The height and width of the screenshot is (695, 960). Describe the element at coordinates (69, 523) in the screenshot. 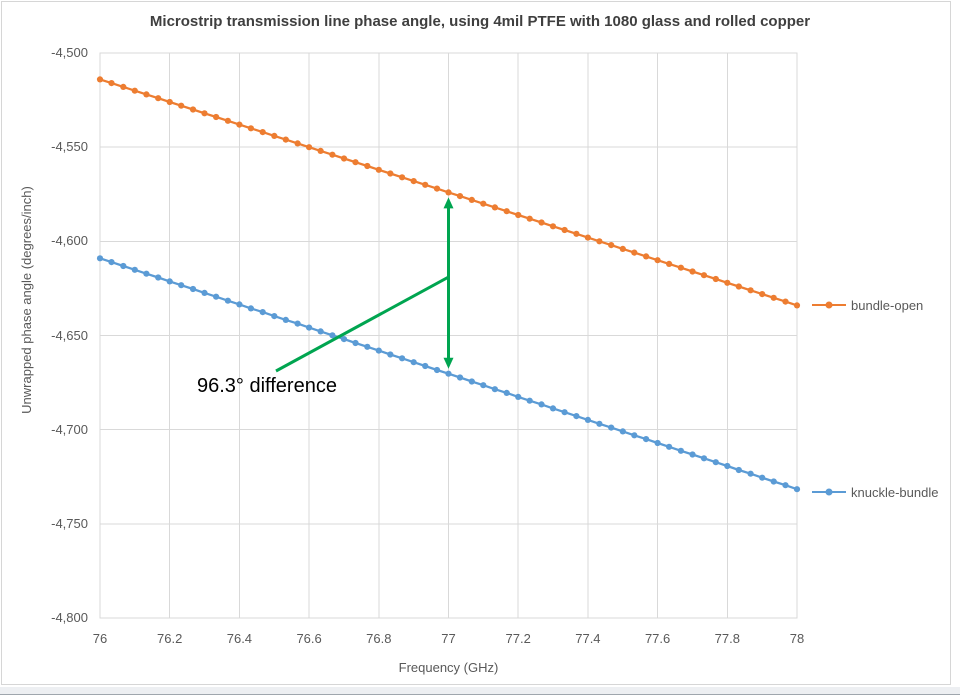

I see `y-tick-label: -4,750` at that location.